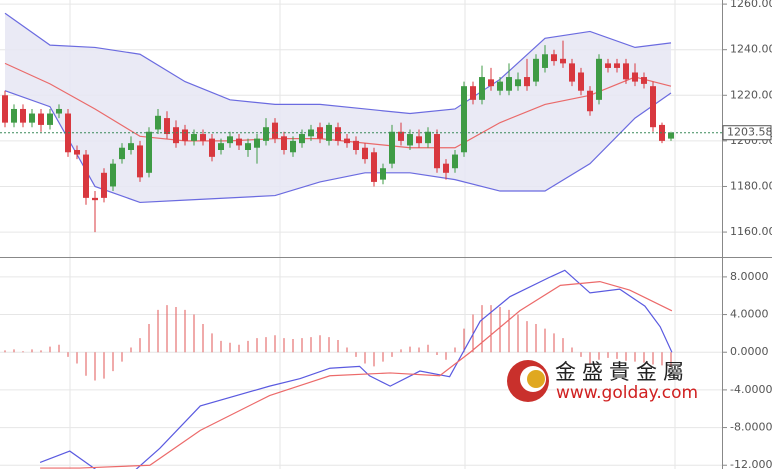  I want to click on y-tick-label: 0.0000, so click(749, 351).